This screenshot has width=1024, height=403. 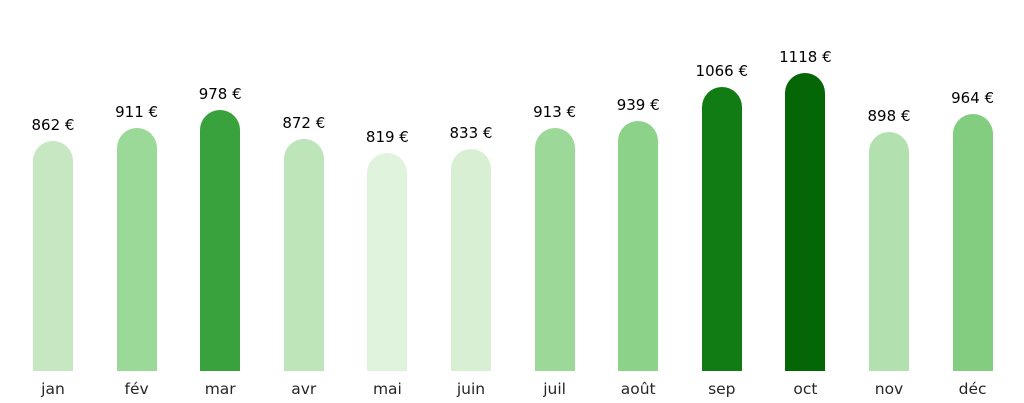 I want to click on bar-value-label: 1066 €, so click(x=722, y=70).